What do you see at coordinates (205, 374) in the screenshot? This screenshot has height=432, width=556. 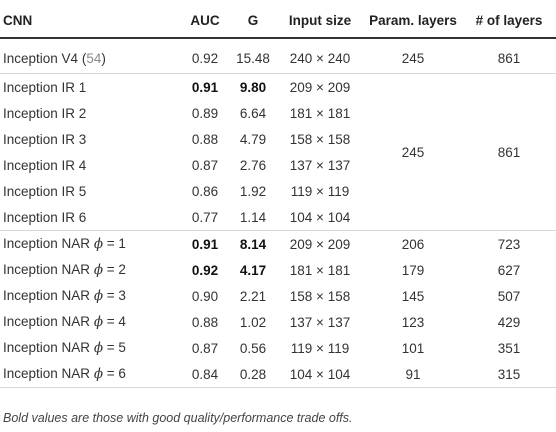 I see `cell-auc: 0.84` at bounding box center [205, 374].